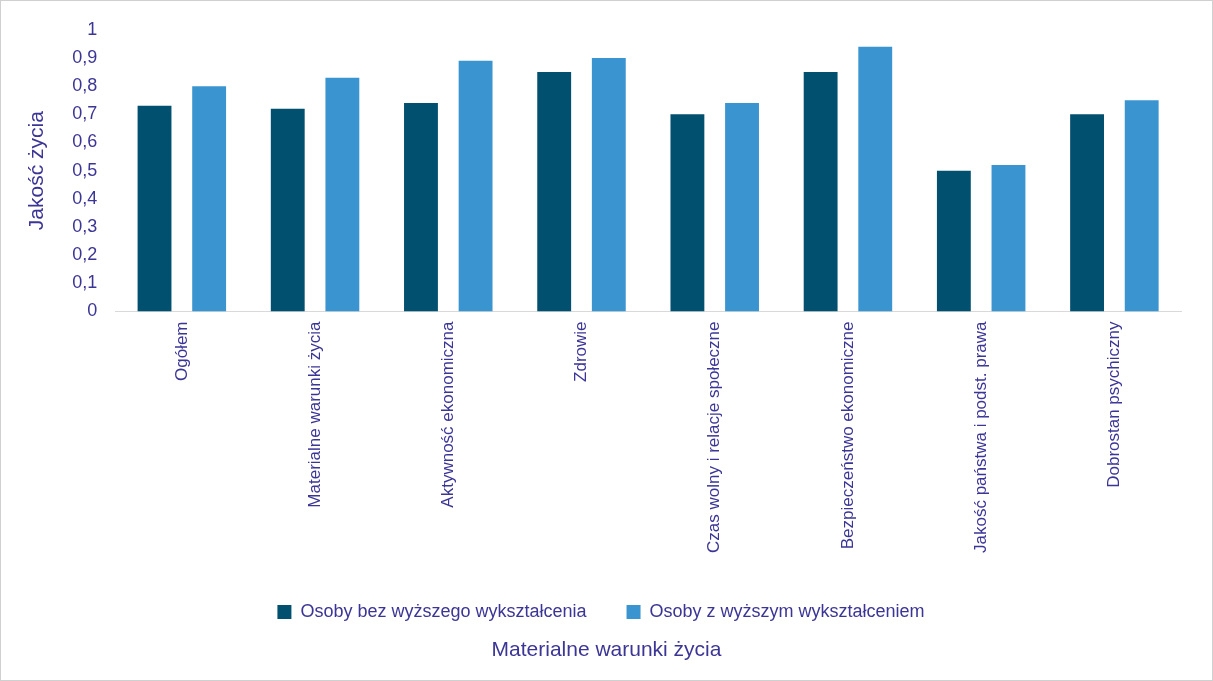 This screenshot has width=1213, height=681. Describe the element at coordinates (85, 254) in the screenshot. I see `y-tick-label: 0,2` at that location.